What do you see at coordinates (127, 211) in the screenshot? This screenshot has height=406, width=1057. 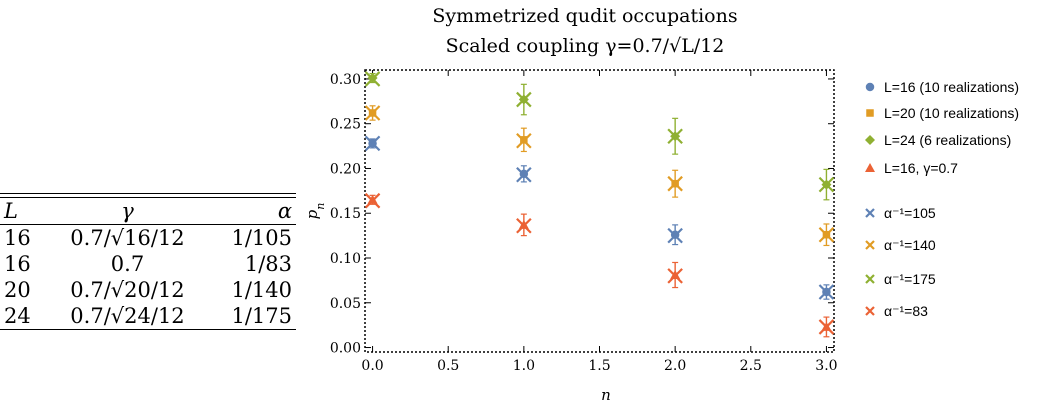 I see `header-gamma: γ` at bounding box center [127, 211].